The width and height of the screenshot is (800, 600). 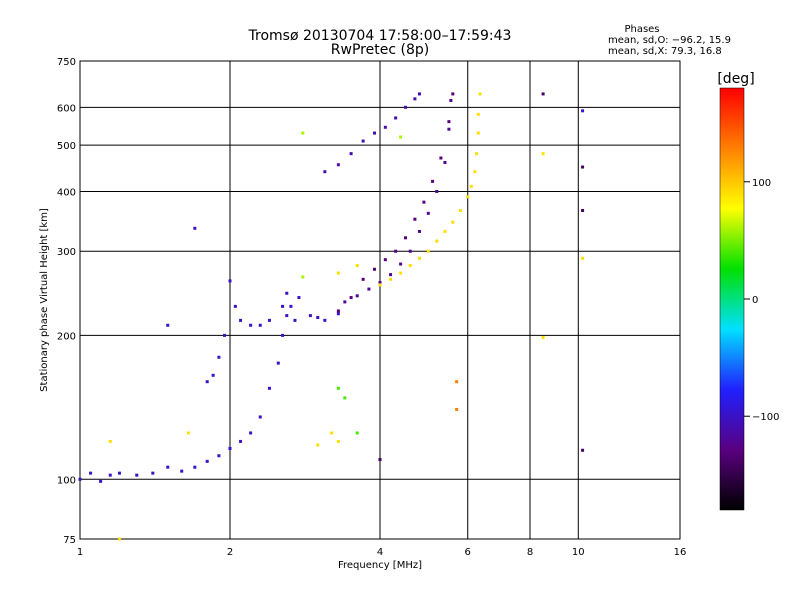 What do you see at coordinates (66, 336) in the screenshot?
I see `y-tick-label: 200` at bounding box center [66, 336].